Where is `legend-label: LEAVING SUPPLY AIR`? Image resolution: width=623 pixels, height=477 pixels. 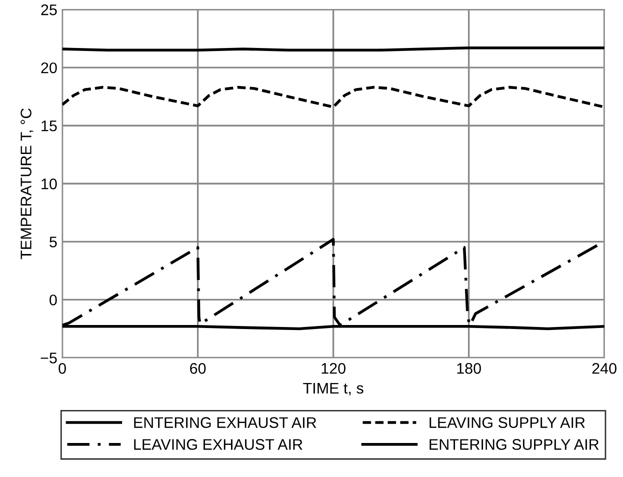 legend-label: LEAVING SUPPLY AIR is located at coordinates (507, 422).